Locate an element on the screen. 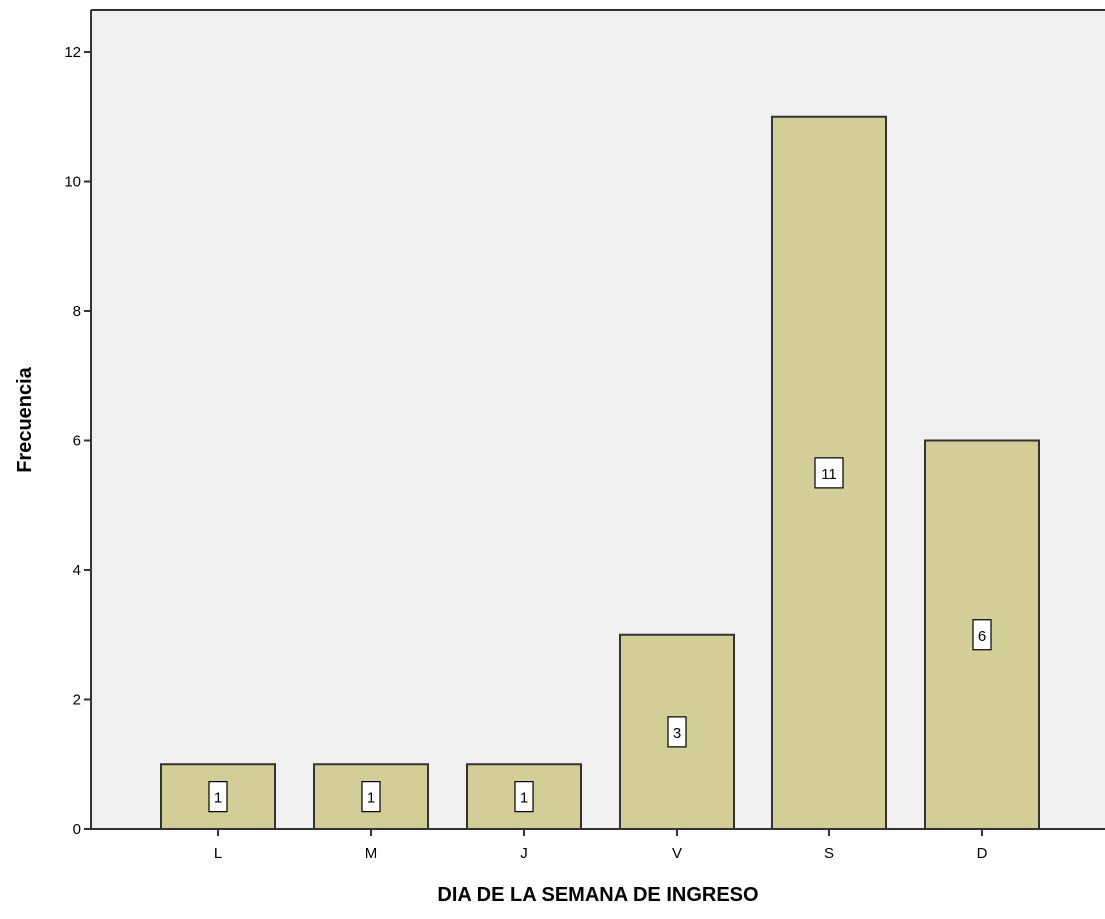 Image resolution: width=1105 pixels, height=919 pixels. x-tick-label: J is located at coordinates (524, 853).